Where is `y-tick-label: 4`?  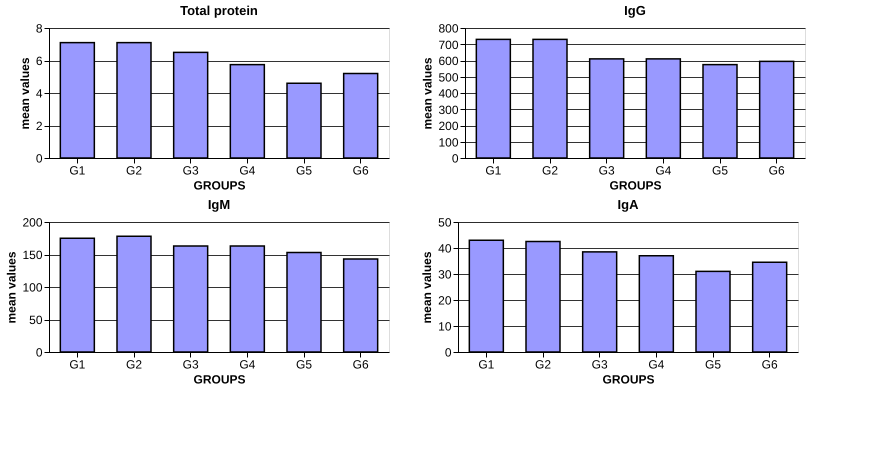 y-tick-label: 4 is located at coordinates (39, 93).